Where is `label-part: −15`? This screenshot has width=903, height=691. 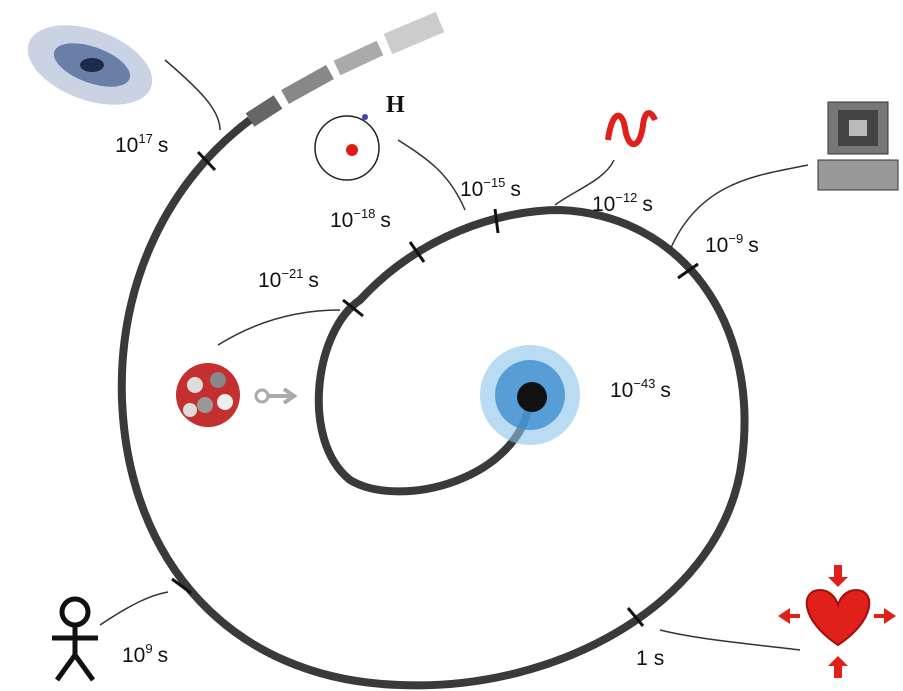
label-part: −15 is located at coordinates (494, 182).